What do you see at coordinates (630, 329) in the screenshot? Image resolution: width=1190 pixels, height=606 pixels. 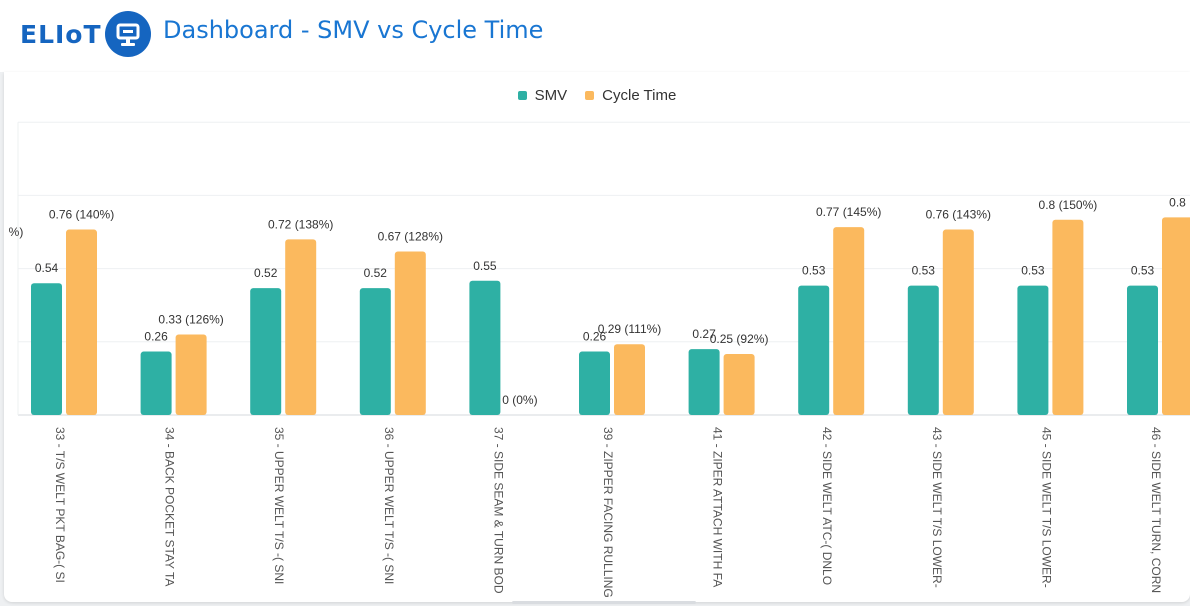 I see `data-label-cycle-time: 0.29 (111%)` at bounding box center [630, 329].